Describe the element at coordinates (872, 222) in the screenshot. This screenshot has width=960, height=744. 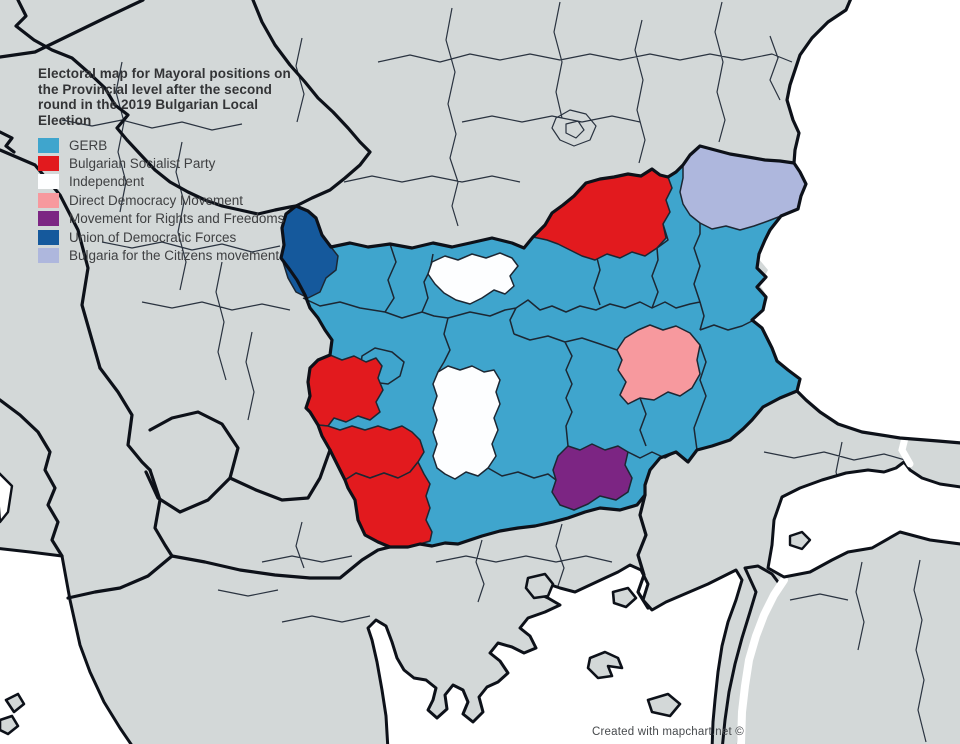
I see `black-sea-coastline` at that location.